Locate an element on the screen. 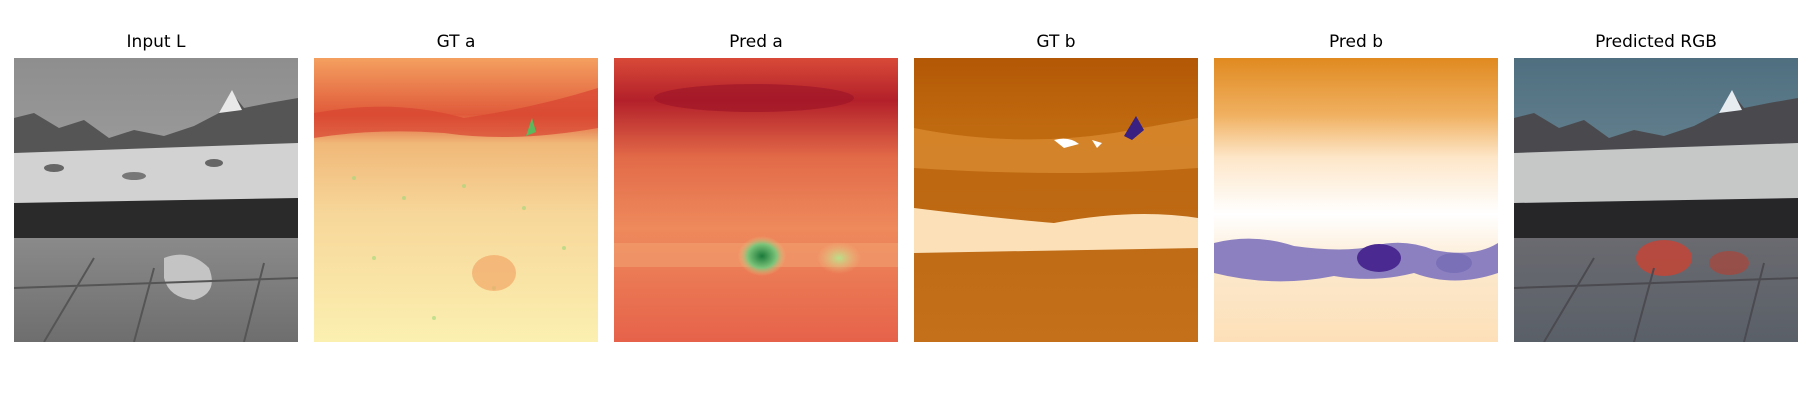 Image resolution: width=1800 pixels, height=400 pixels. pred-a-image is located at coordinates (756, 200).